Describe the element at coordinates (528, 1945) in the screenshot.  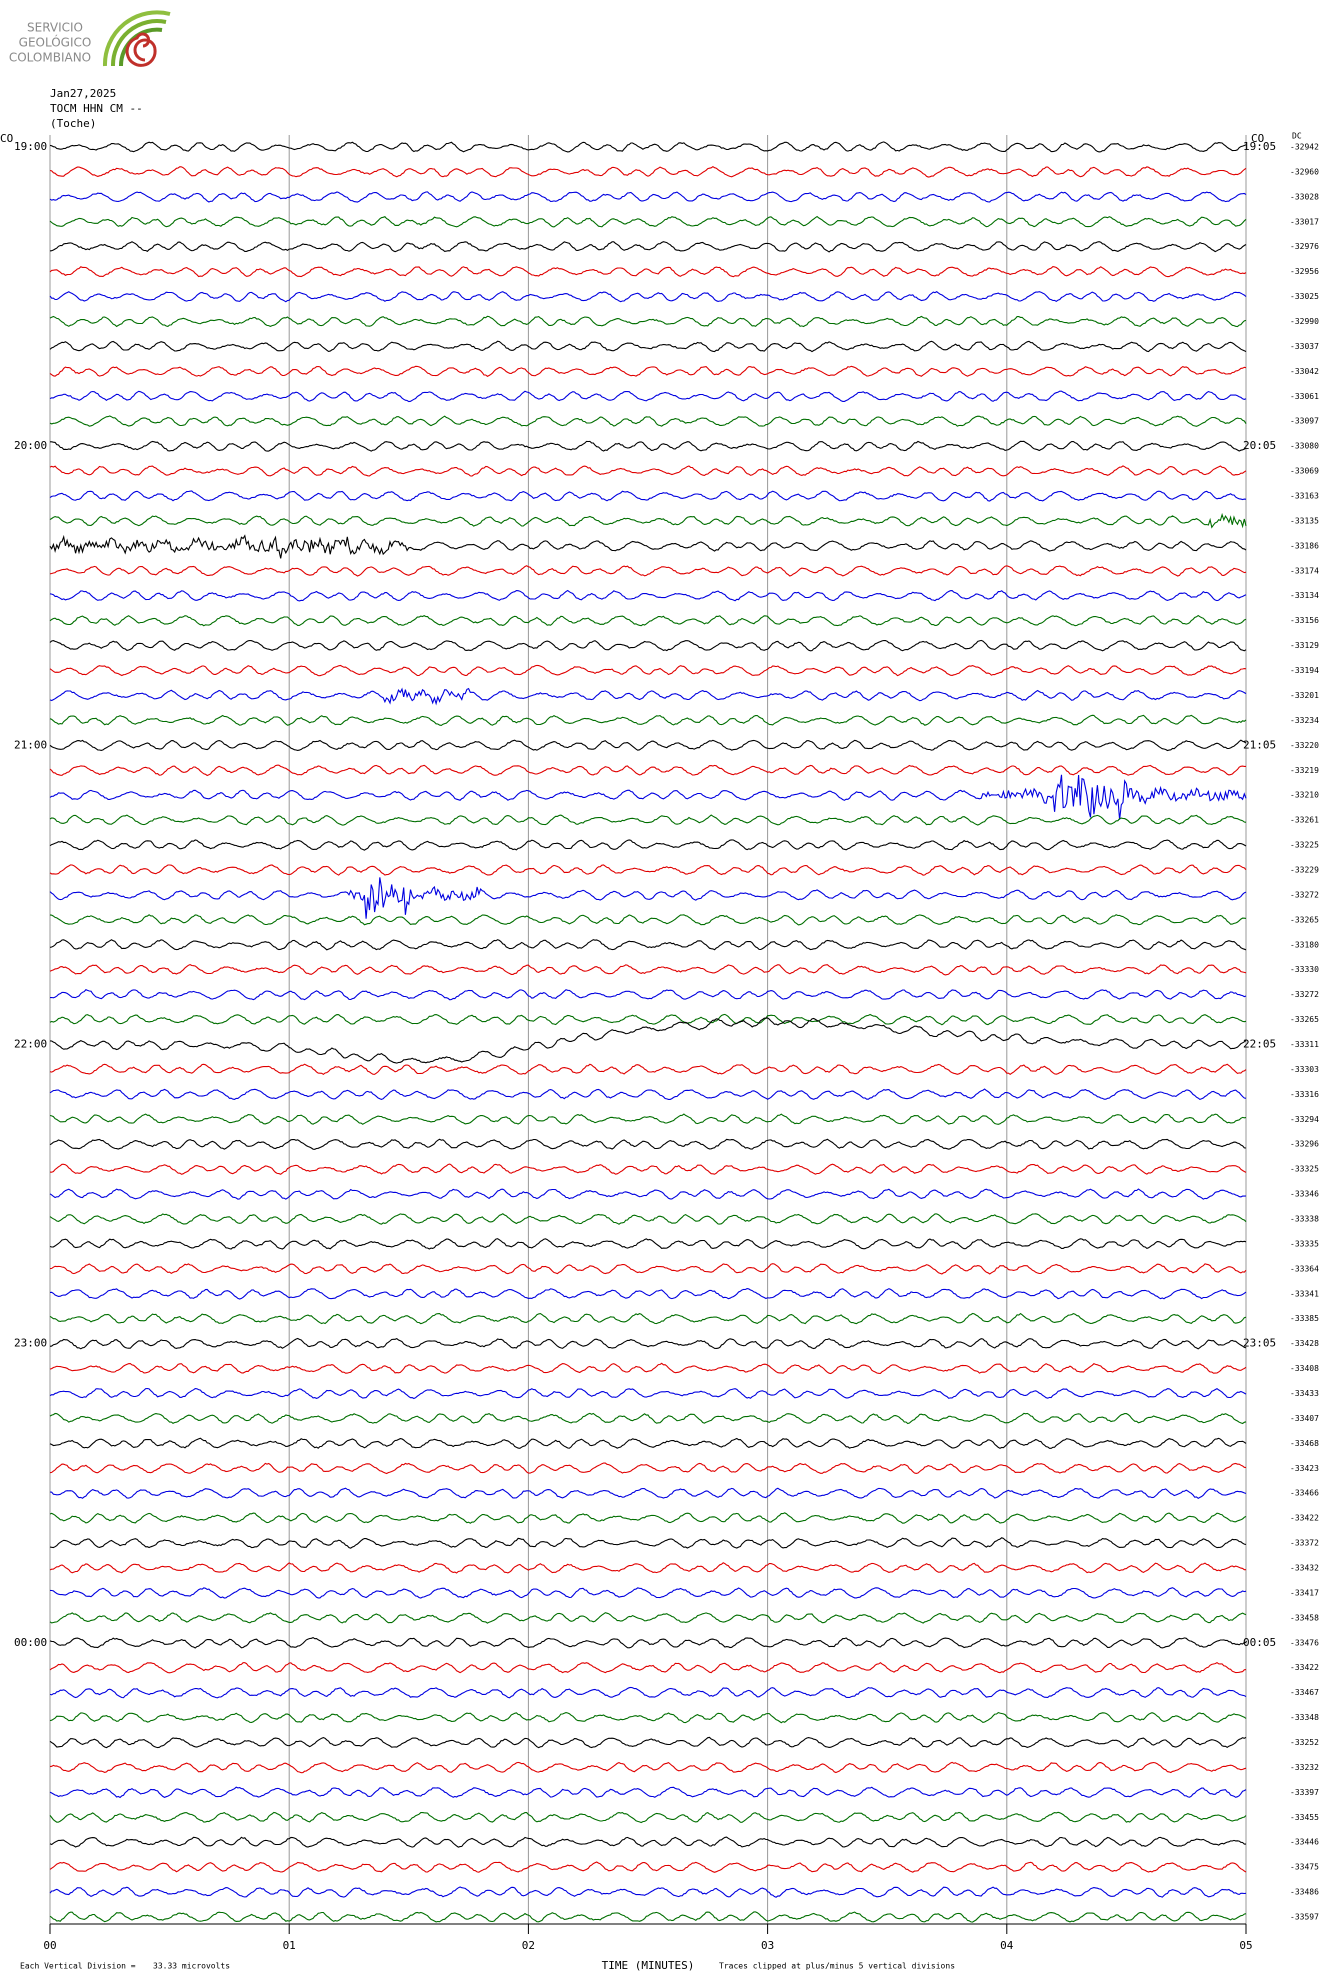
I see `x-tick-label: 02` at that location.